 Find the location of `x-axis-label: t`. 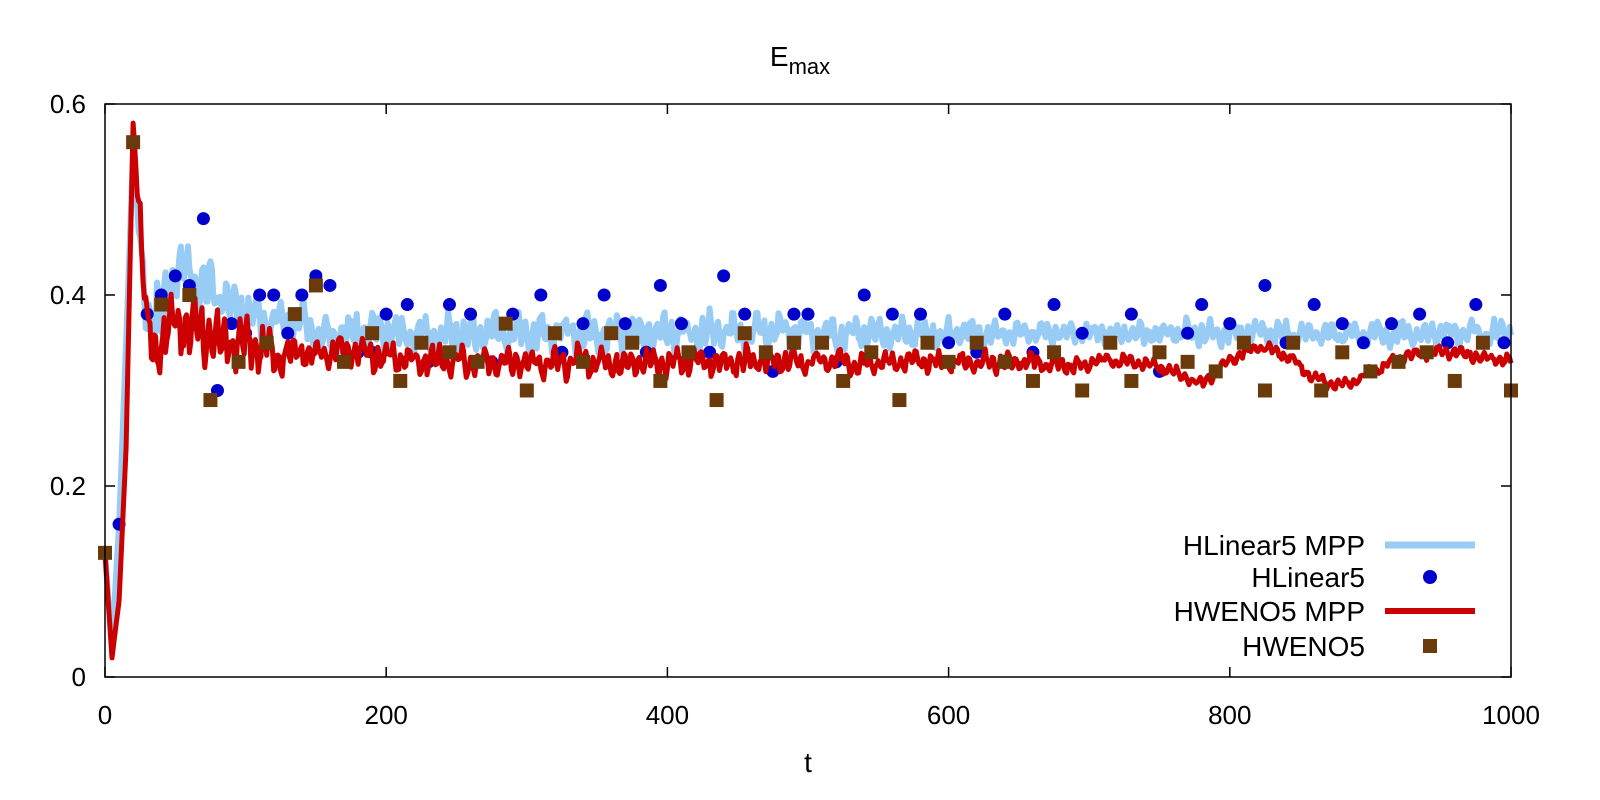

x-axis-label: t is located at coordinates (808, 762).